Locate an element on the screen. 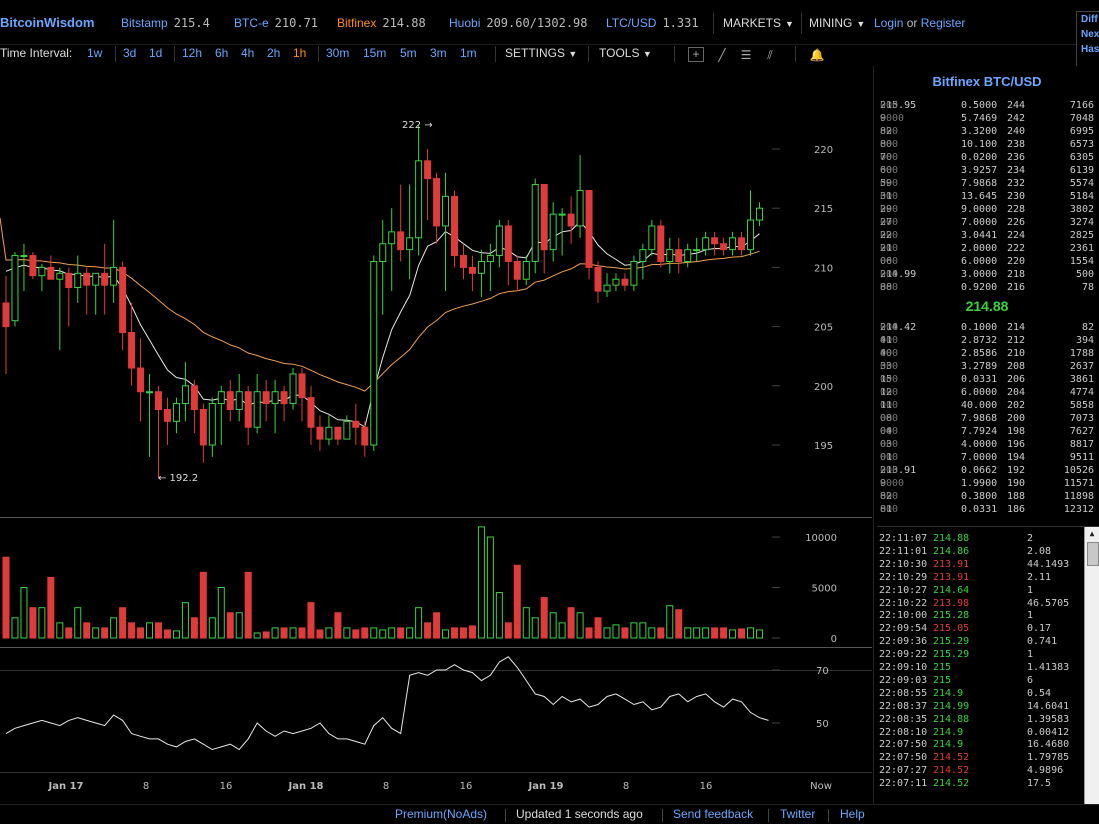 The image size is (1099, 824). interval-3m: 3m is located at coordinates (438, 53).